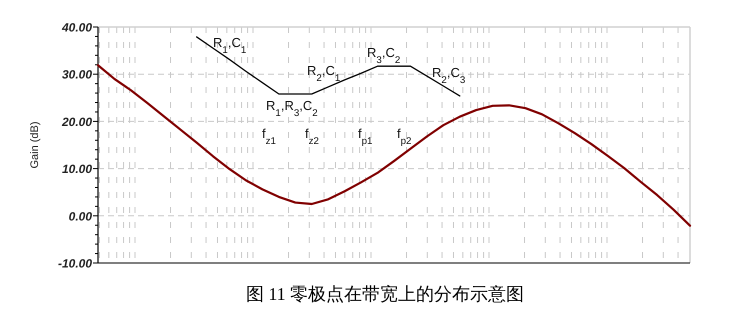  I want to click on y-axis-title: Gain (dB), so click(35, 145).